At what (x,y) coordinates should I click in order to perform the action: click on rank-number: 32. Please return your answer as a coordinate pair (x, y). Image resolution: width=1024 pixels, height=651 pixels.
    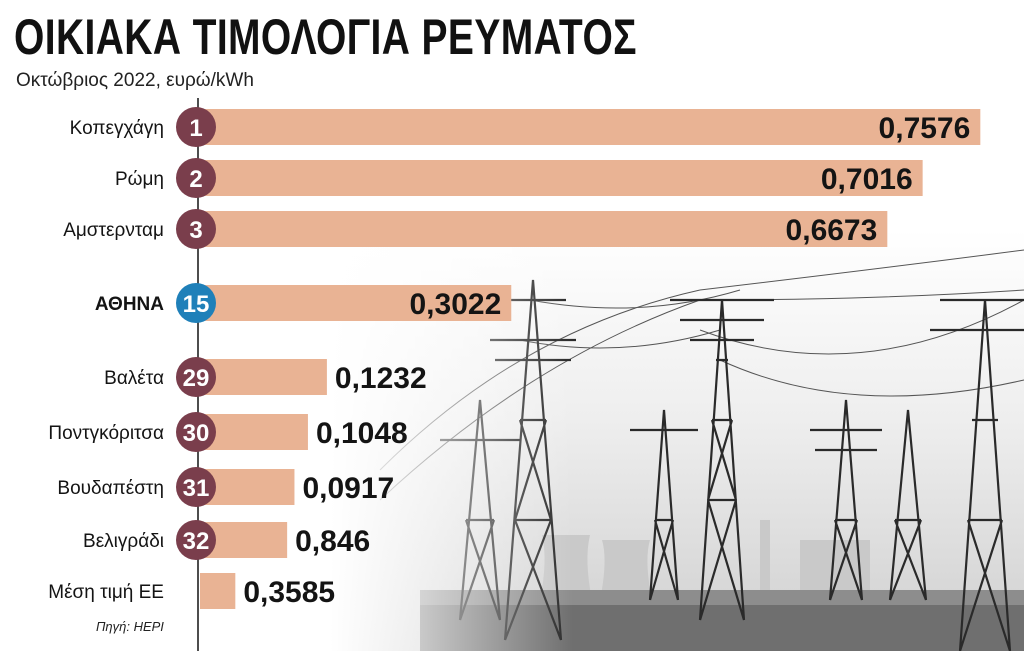
    Looking at the image, I should click on (196, 541).